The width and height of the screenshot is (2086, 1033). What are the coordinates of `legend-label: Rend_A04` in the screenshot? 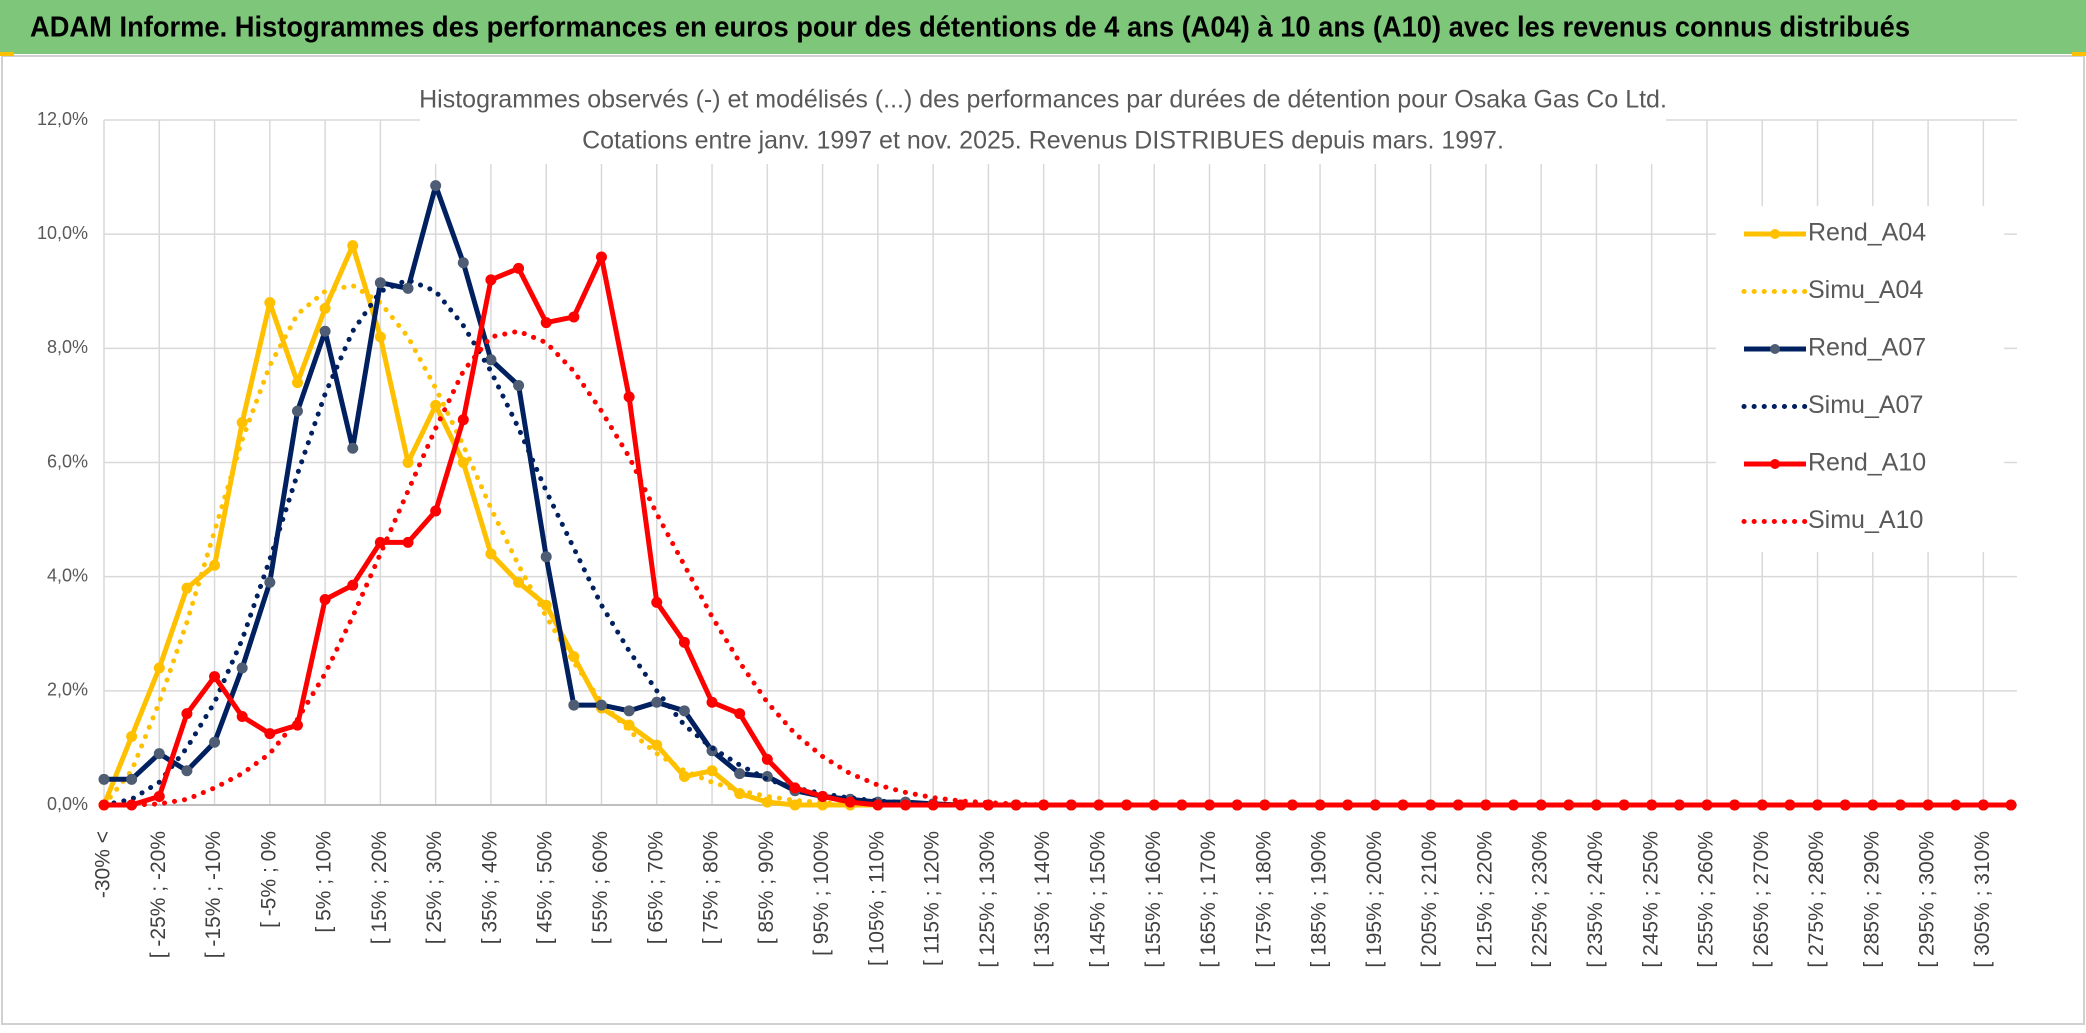 It's located at (1867, 233).